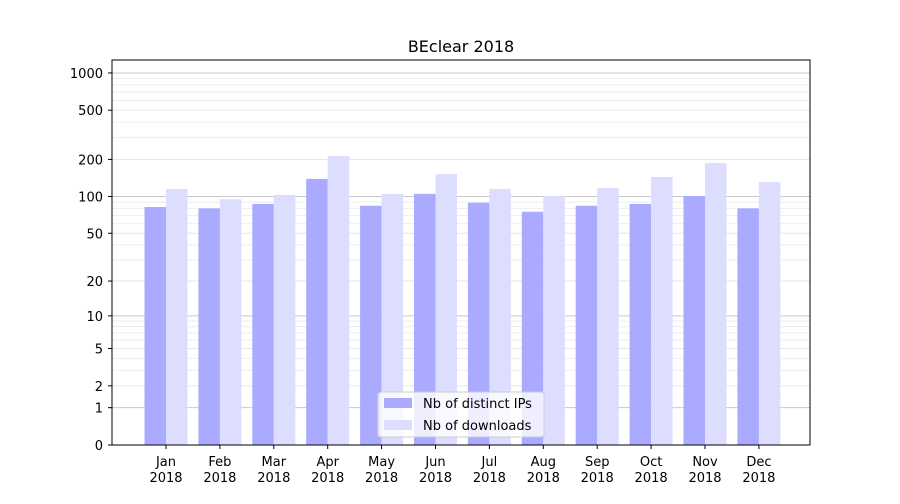 This screenshot has width=900, height=504. Describe the element at coordinates (435, 470) in the screenshot. I see `x-tick-label: Jun 2018` at that location.